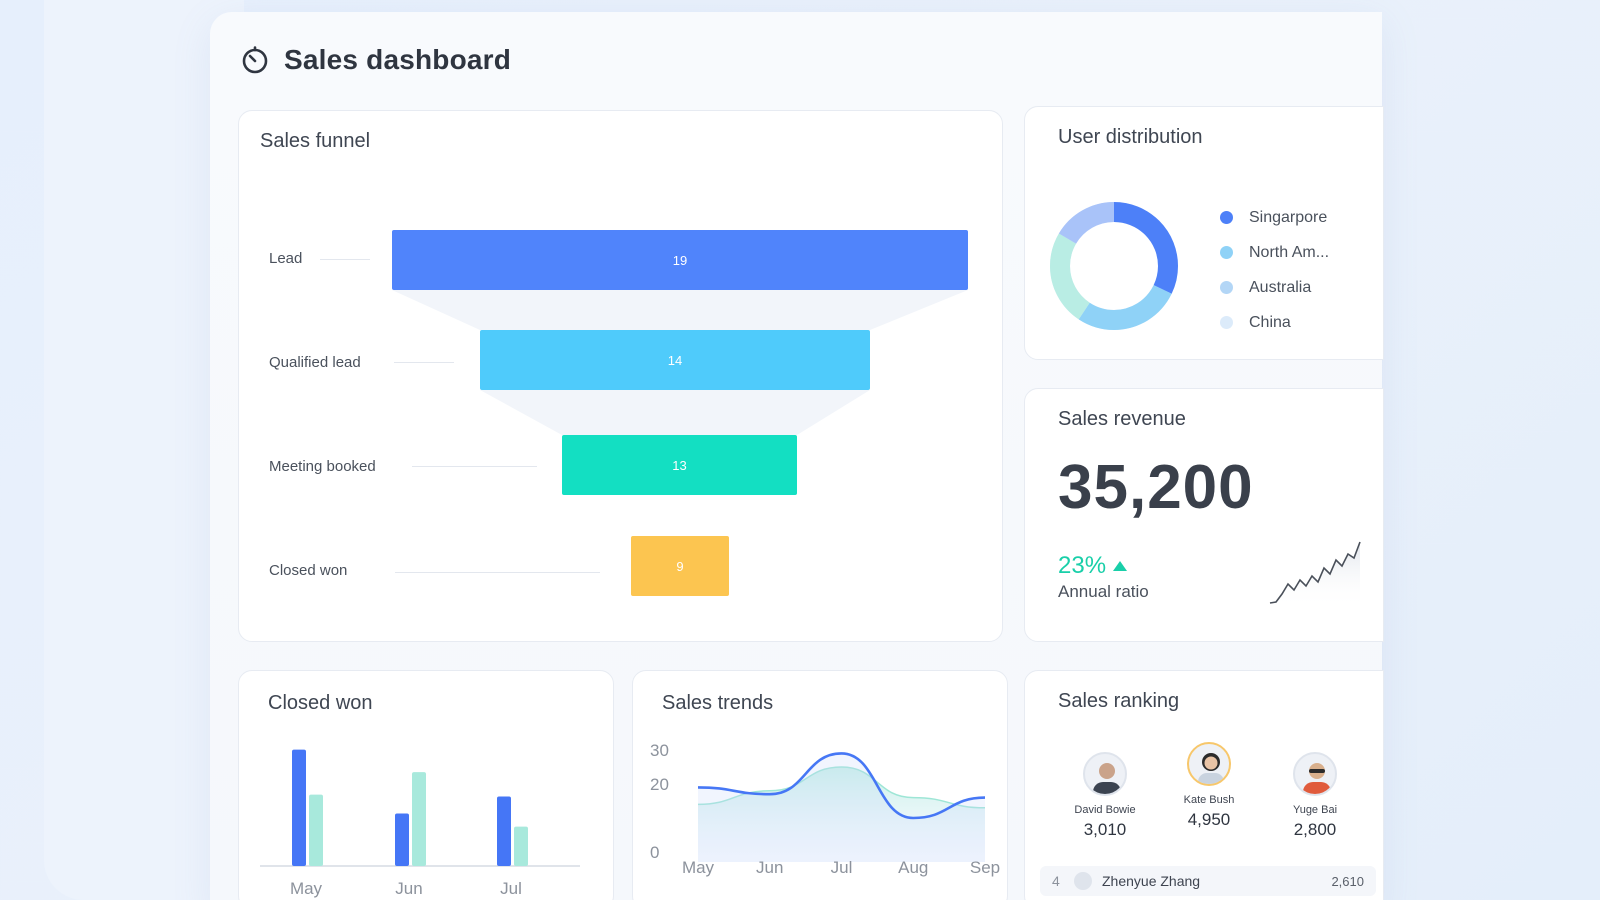 This screenshot has width=1600, height=900. Describe the element at coordinates (659, 784) in the screenshot. I see `y-tick-label: 20` at that location.